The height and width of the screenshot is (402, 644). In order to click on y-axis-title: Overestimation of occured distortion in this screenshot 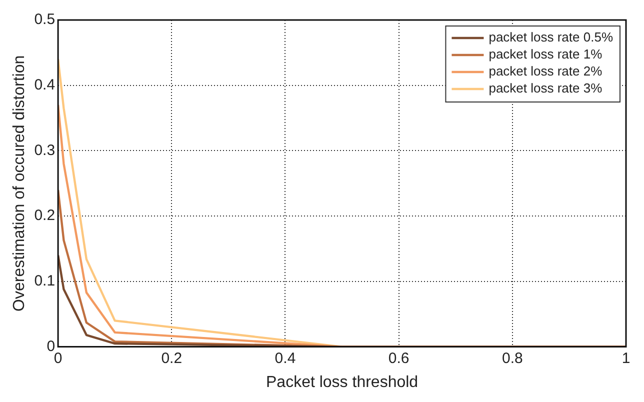, I will do `click(19, 183)`.